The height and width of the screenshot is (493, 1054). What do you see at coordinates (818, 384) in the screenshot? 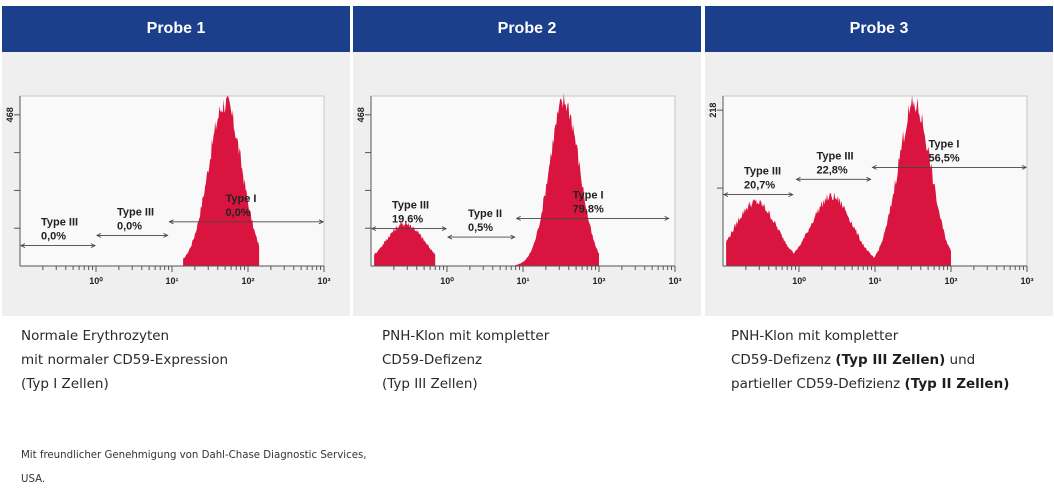
I see `description-text: partieller CD59-Defizienz` at bounding box center [818, 384].